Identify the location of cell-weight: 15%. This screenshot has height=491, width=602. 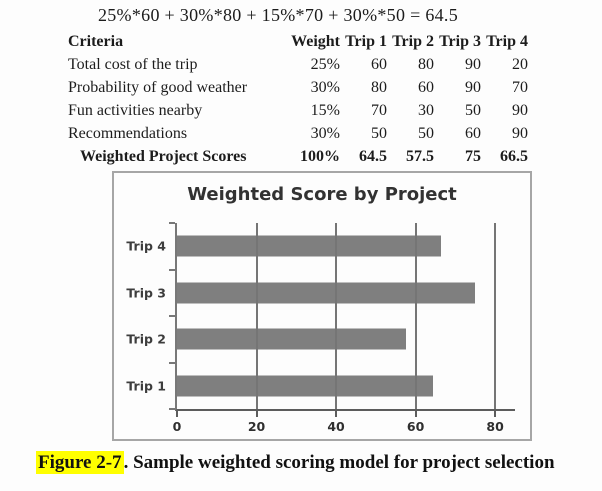
(325, 110).